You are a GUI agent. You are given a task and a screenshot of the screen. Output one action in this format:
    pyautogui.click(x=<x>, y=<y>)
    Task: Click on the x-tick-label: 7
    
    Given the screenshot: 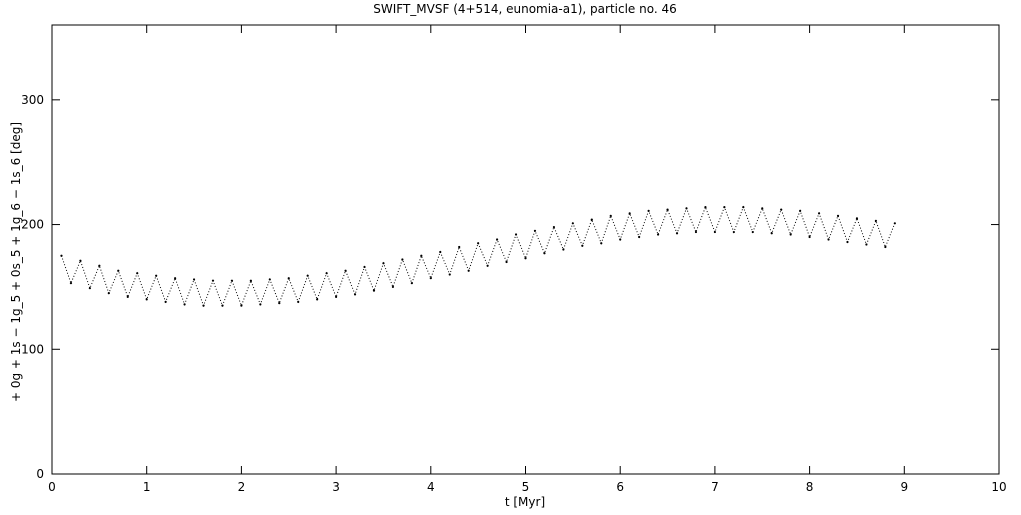 What is the action you would take?
    pyautogui.click(x=715, y=487)
    